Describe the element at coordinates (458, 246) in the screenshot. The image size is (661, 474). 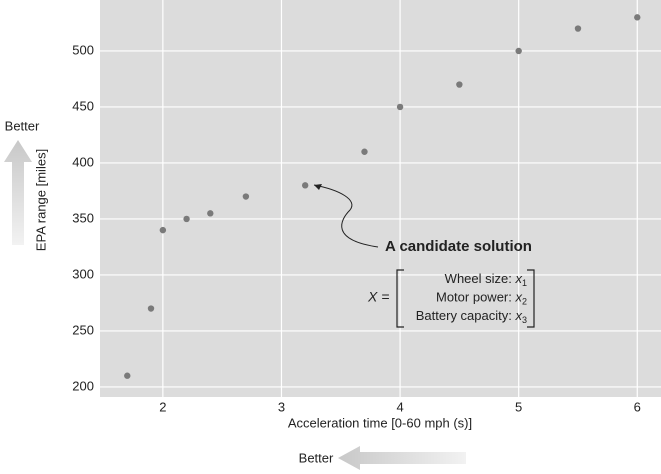
I see `annotation-title: A candidate solution` at that location.